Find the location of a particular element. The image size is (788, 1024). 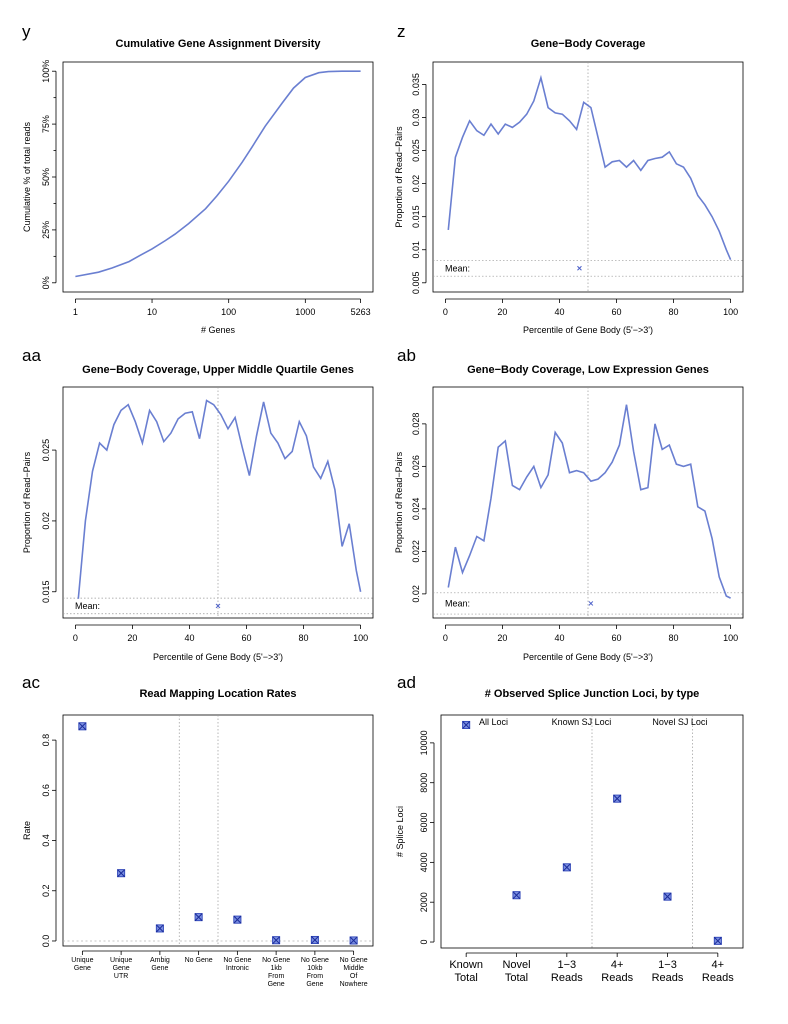

y-tick-label: 6000 is located at coordinates (424, 823).